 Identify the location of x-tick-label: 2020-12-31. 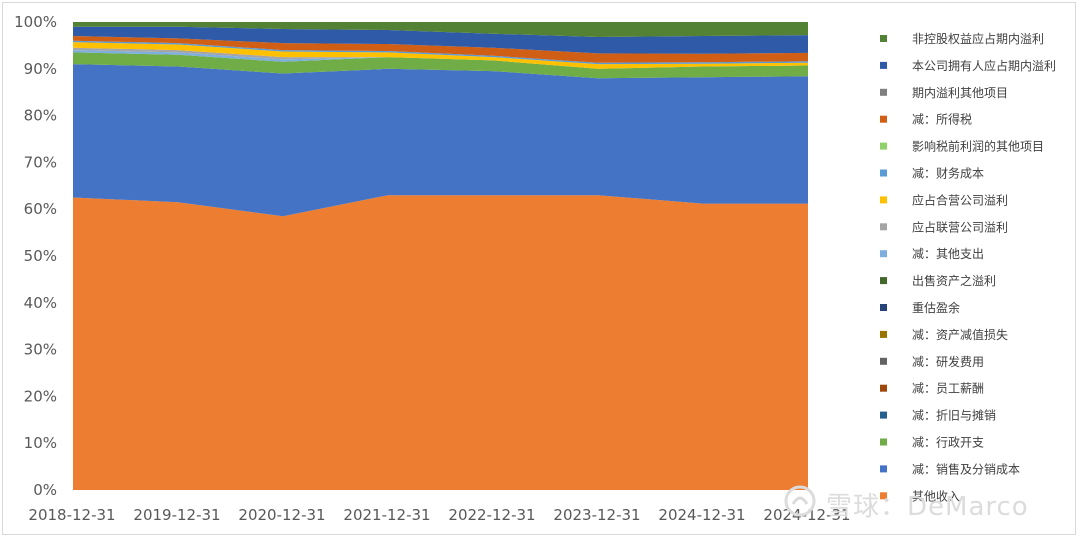
(281, 515).